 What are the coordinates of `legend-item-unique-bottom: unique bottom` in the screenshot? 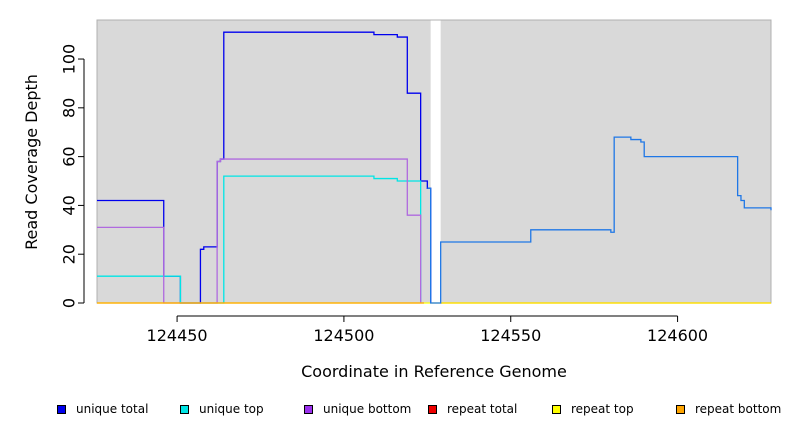 It's located at (357, 409).